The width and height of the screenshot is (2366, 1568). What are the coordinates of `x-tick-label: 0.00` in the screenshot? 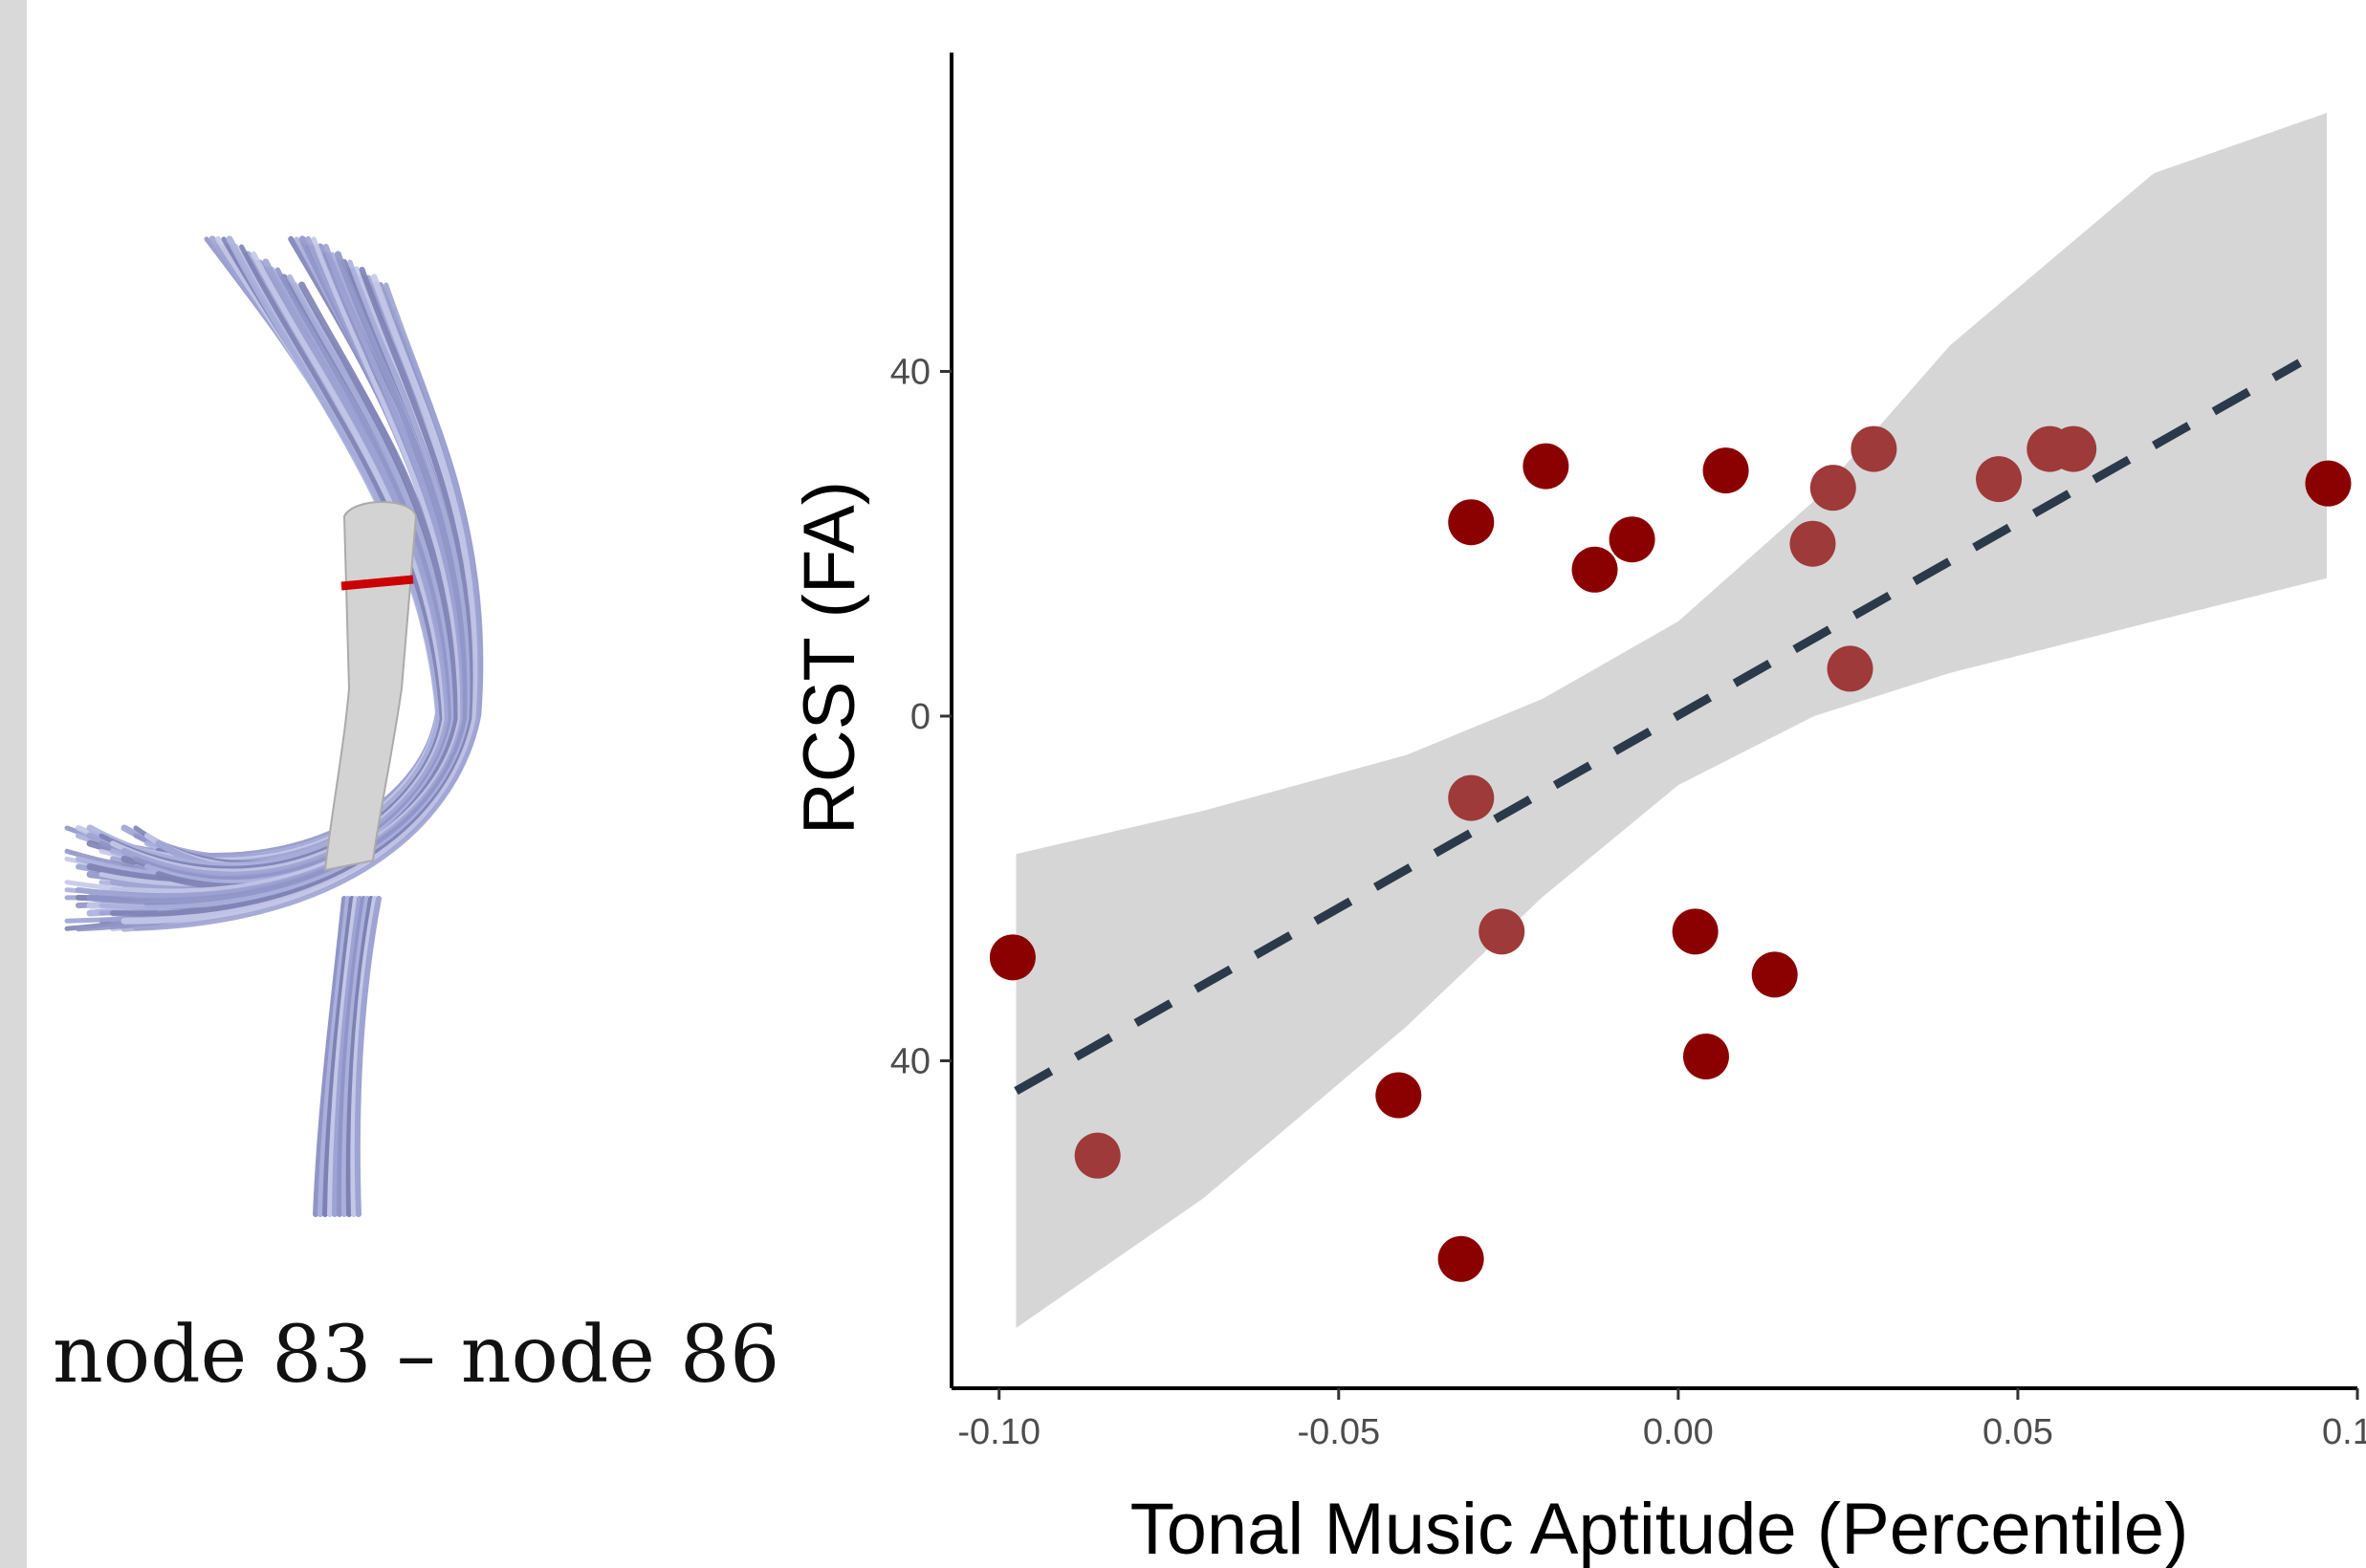 It's located at (1679, 1432).